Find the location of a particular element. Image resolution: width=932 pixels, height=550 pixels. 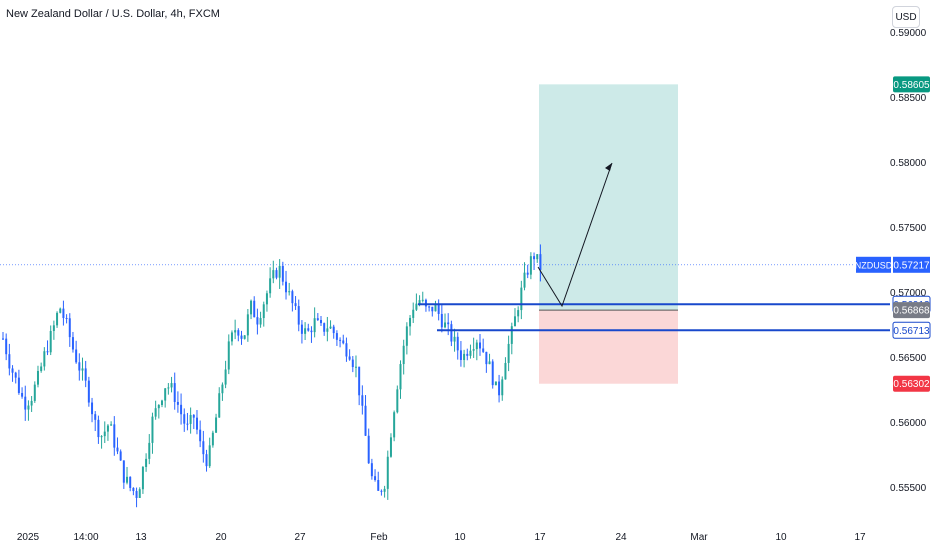

entry-price-tag is located at coordinates (911, 310).